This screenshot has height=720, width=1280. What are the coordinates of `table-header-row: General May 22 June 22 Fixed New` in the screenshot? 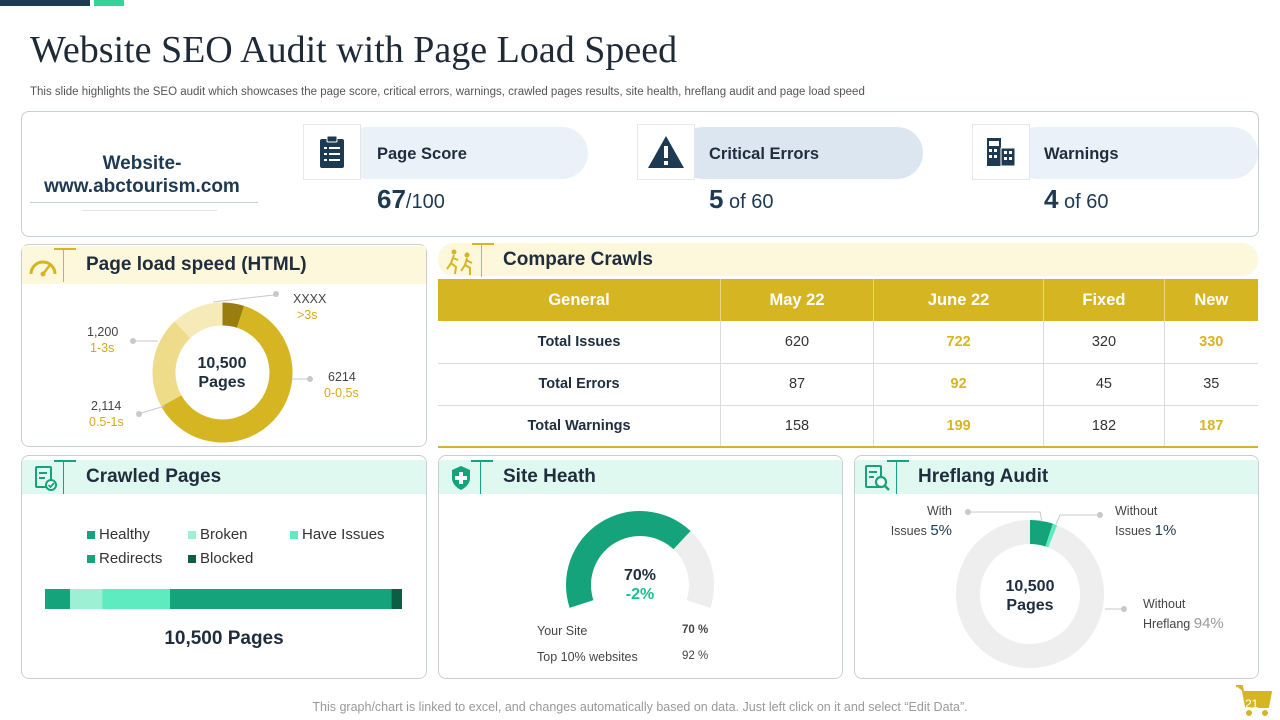 It's located at (848, 300).